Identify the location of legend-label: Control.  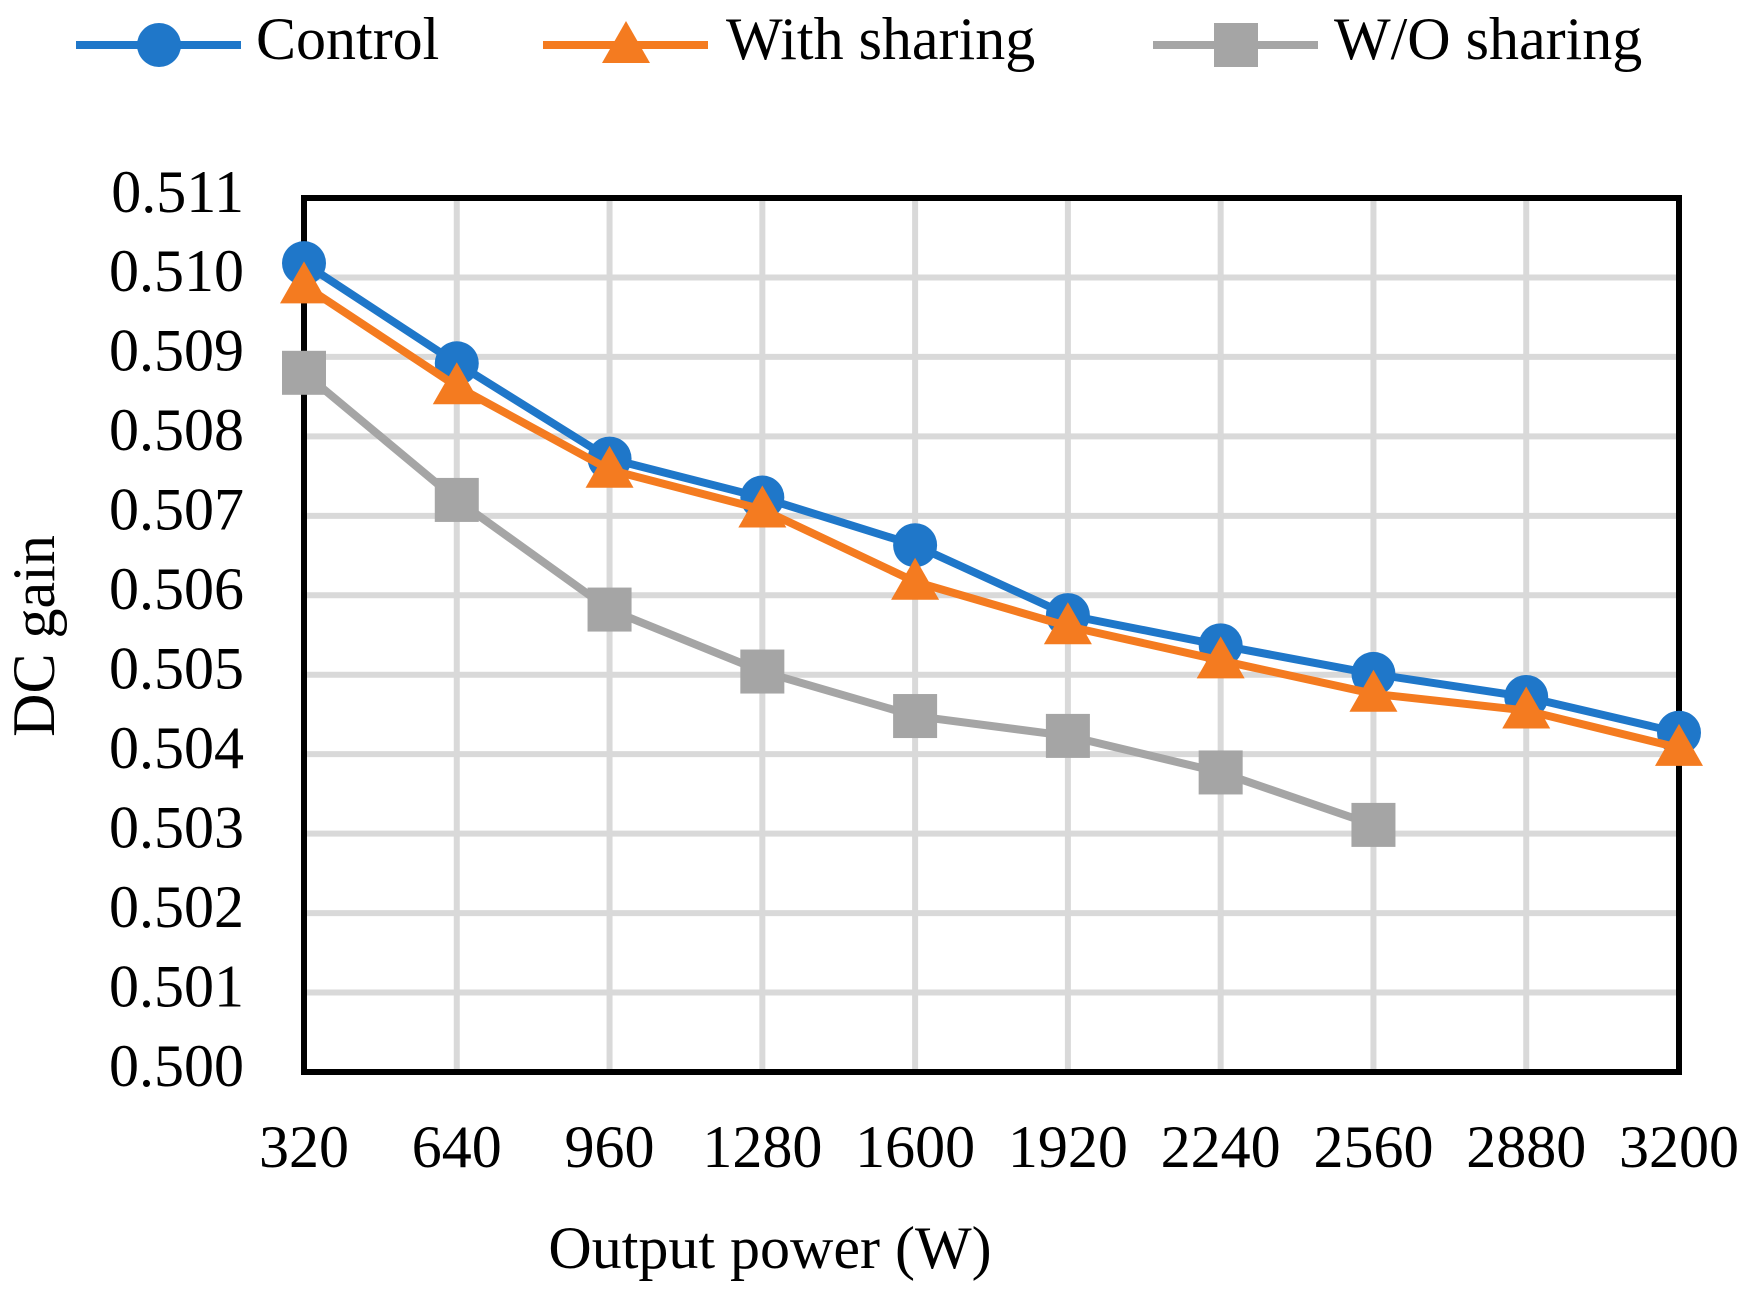
(347, 39).